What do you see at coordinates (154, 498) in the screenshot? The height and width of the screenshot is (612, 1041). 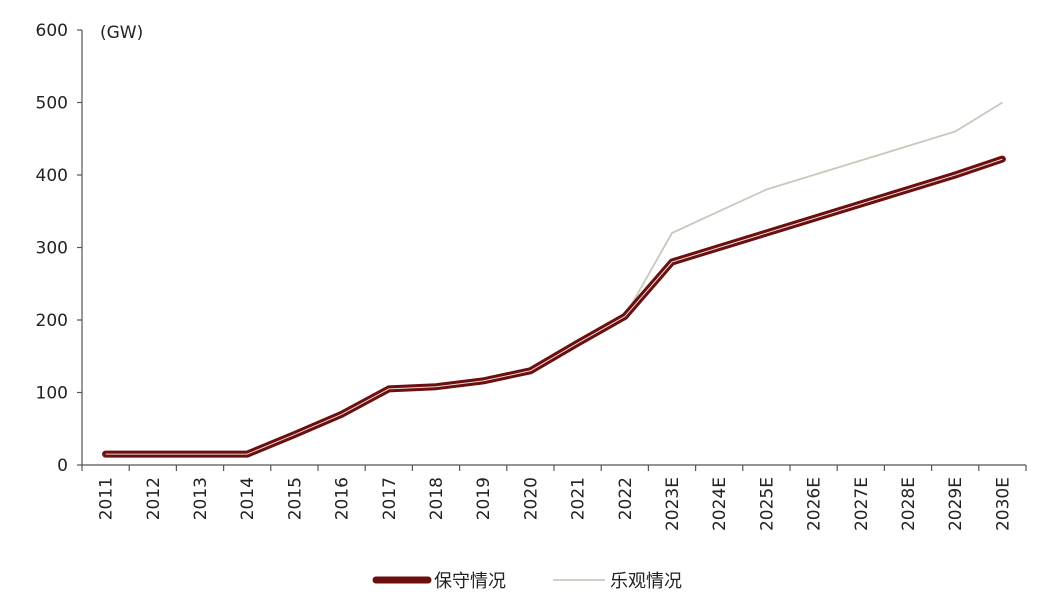 I see `x-tick-label: 2012` at bounding box center [154, 498].